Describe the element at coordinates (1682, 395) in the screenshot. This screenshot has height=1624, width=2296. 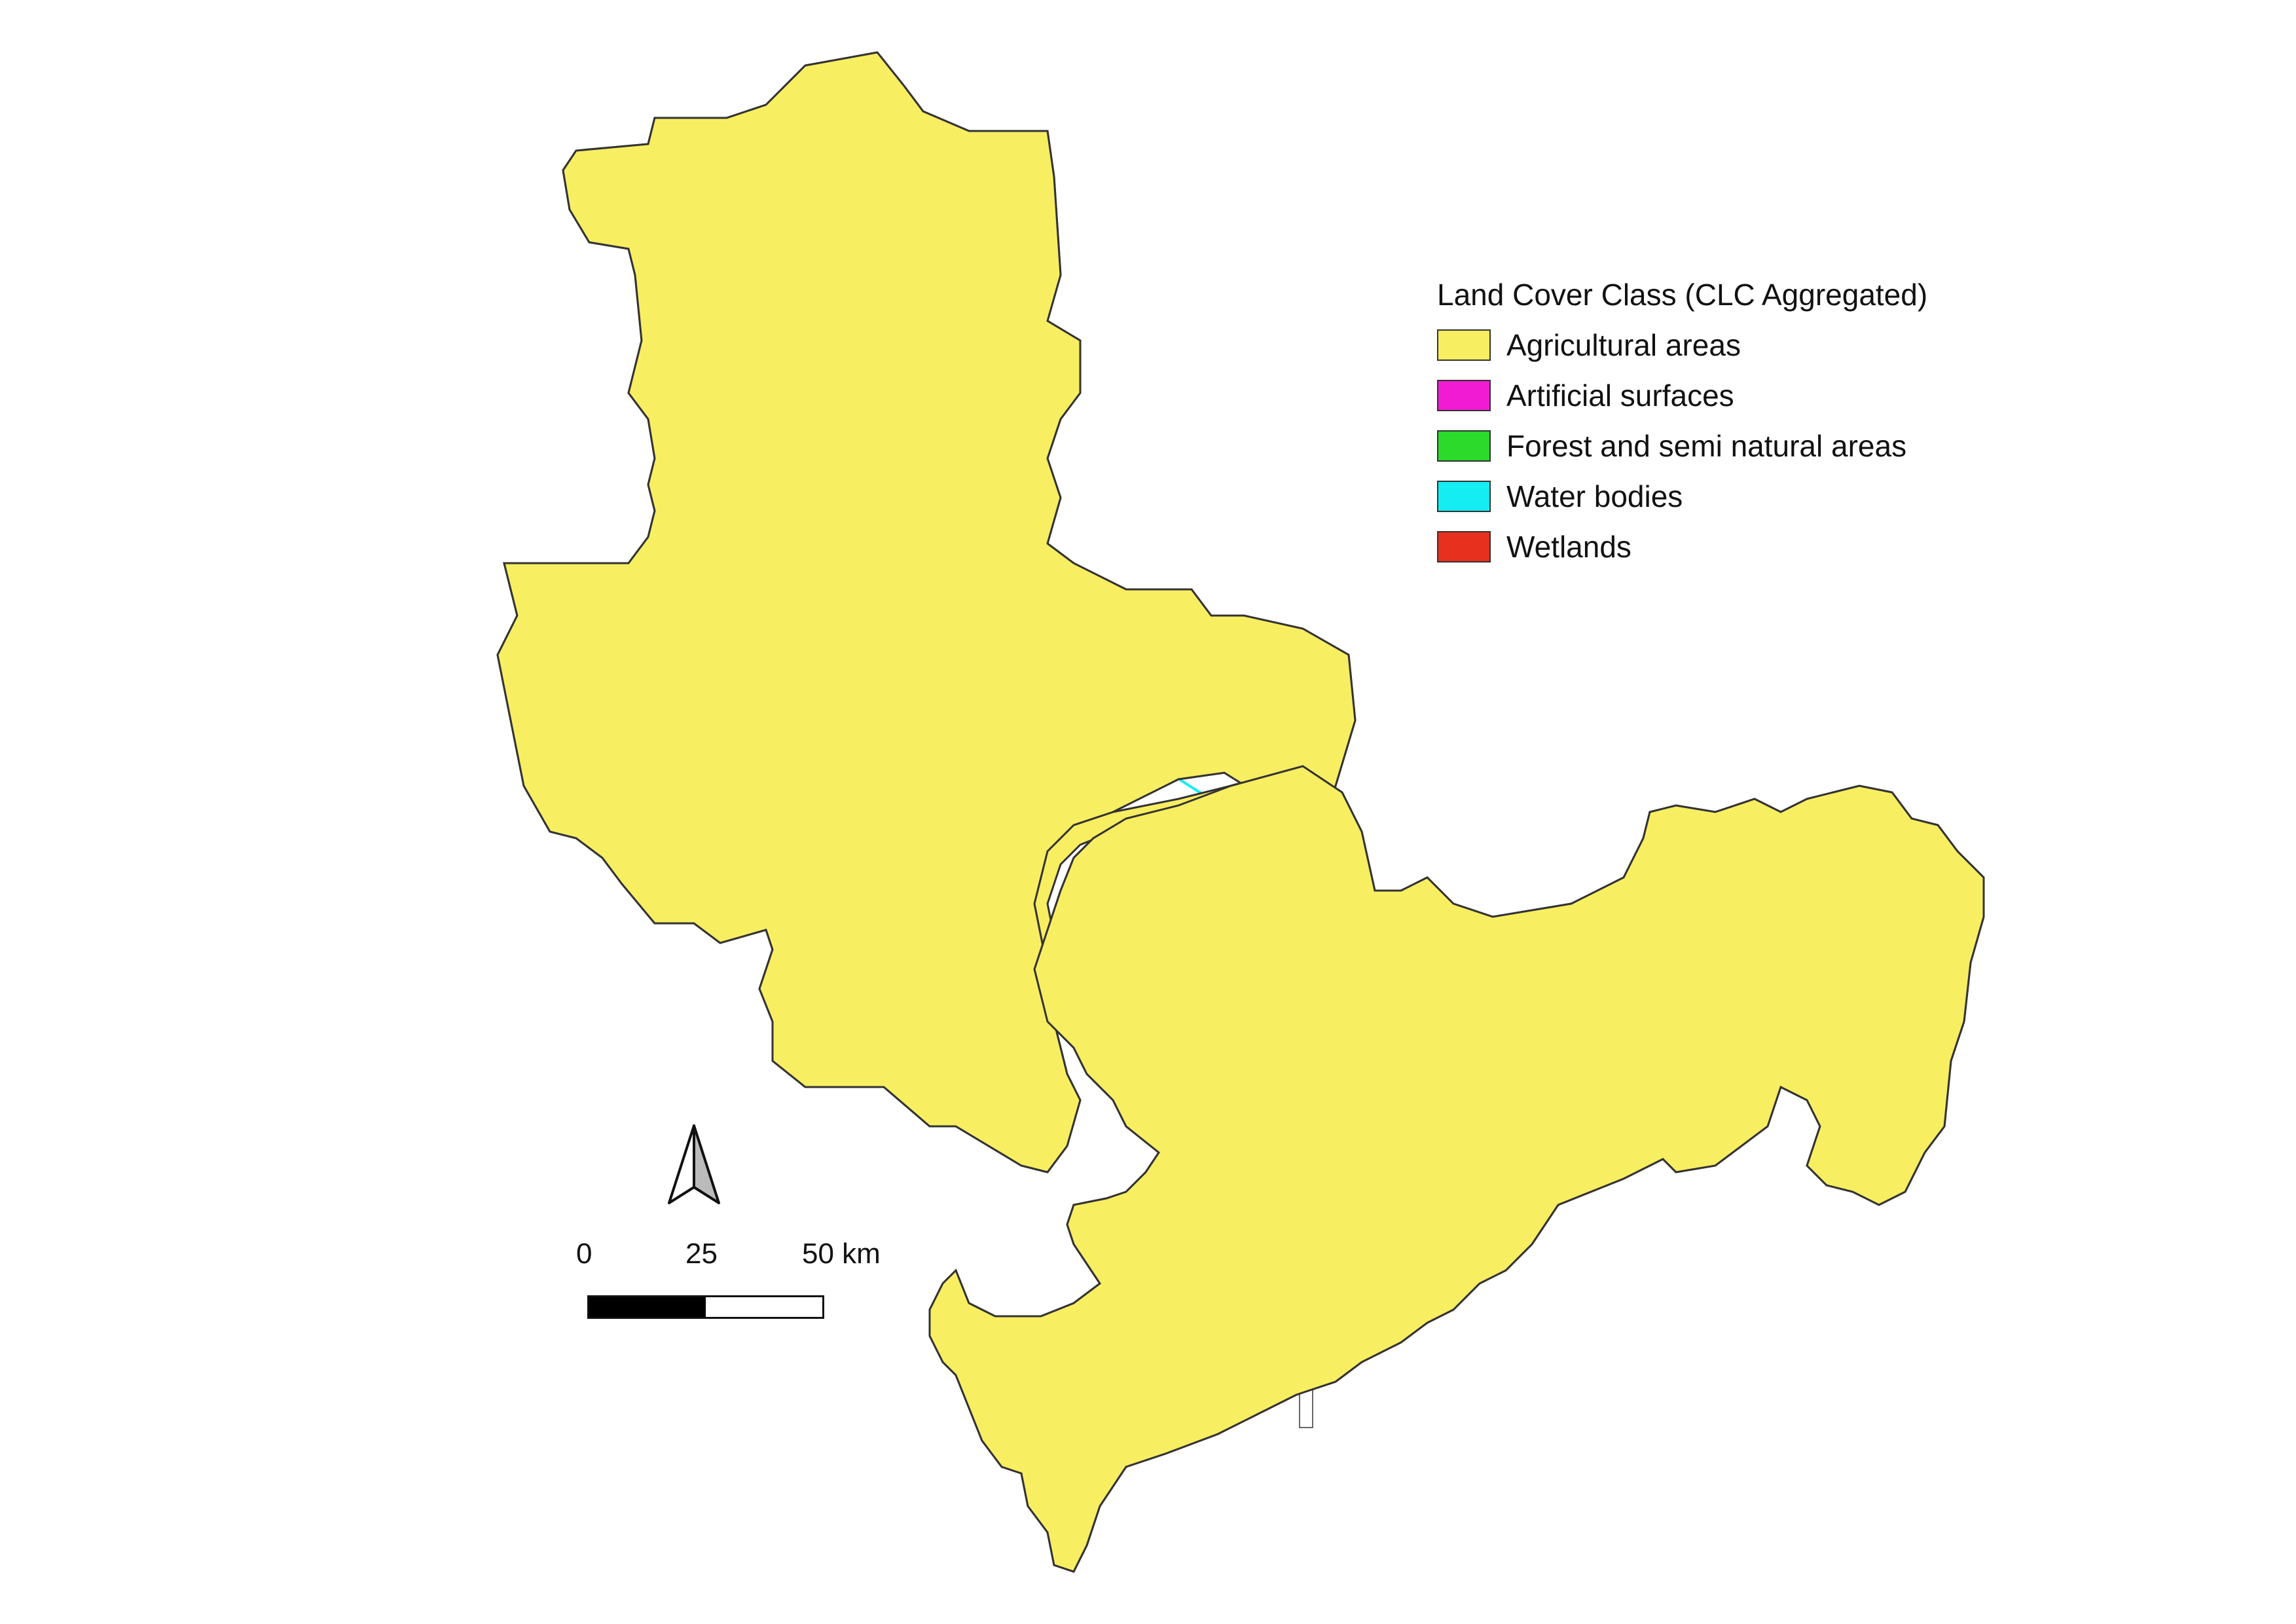
I see `legend-item: Artificial surfaces` at that location.